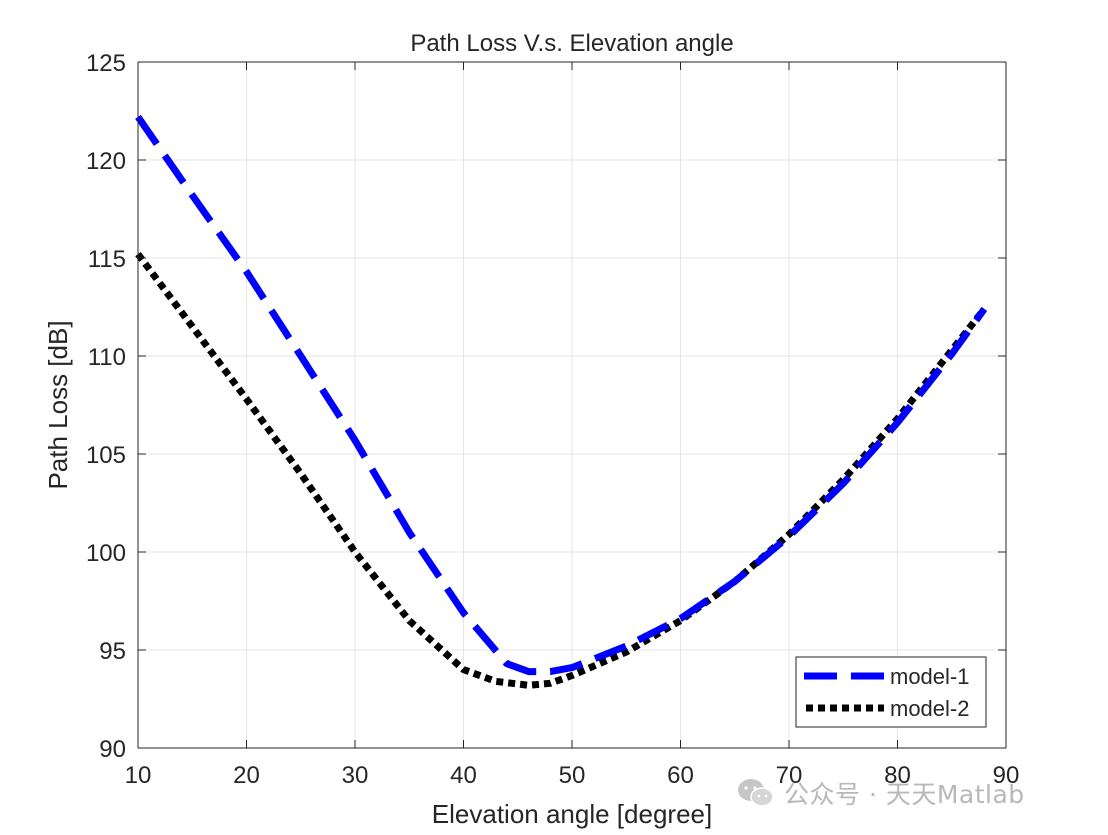 This screenshot has height=835, width=1108. What do you see at coordinates (138, 775) in the screenshot?
I see `x-tick-label: 10` at bounding box center [138, 775].